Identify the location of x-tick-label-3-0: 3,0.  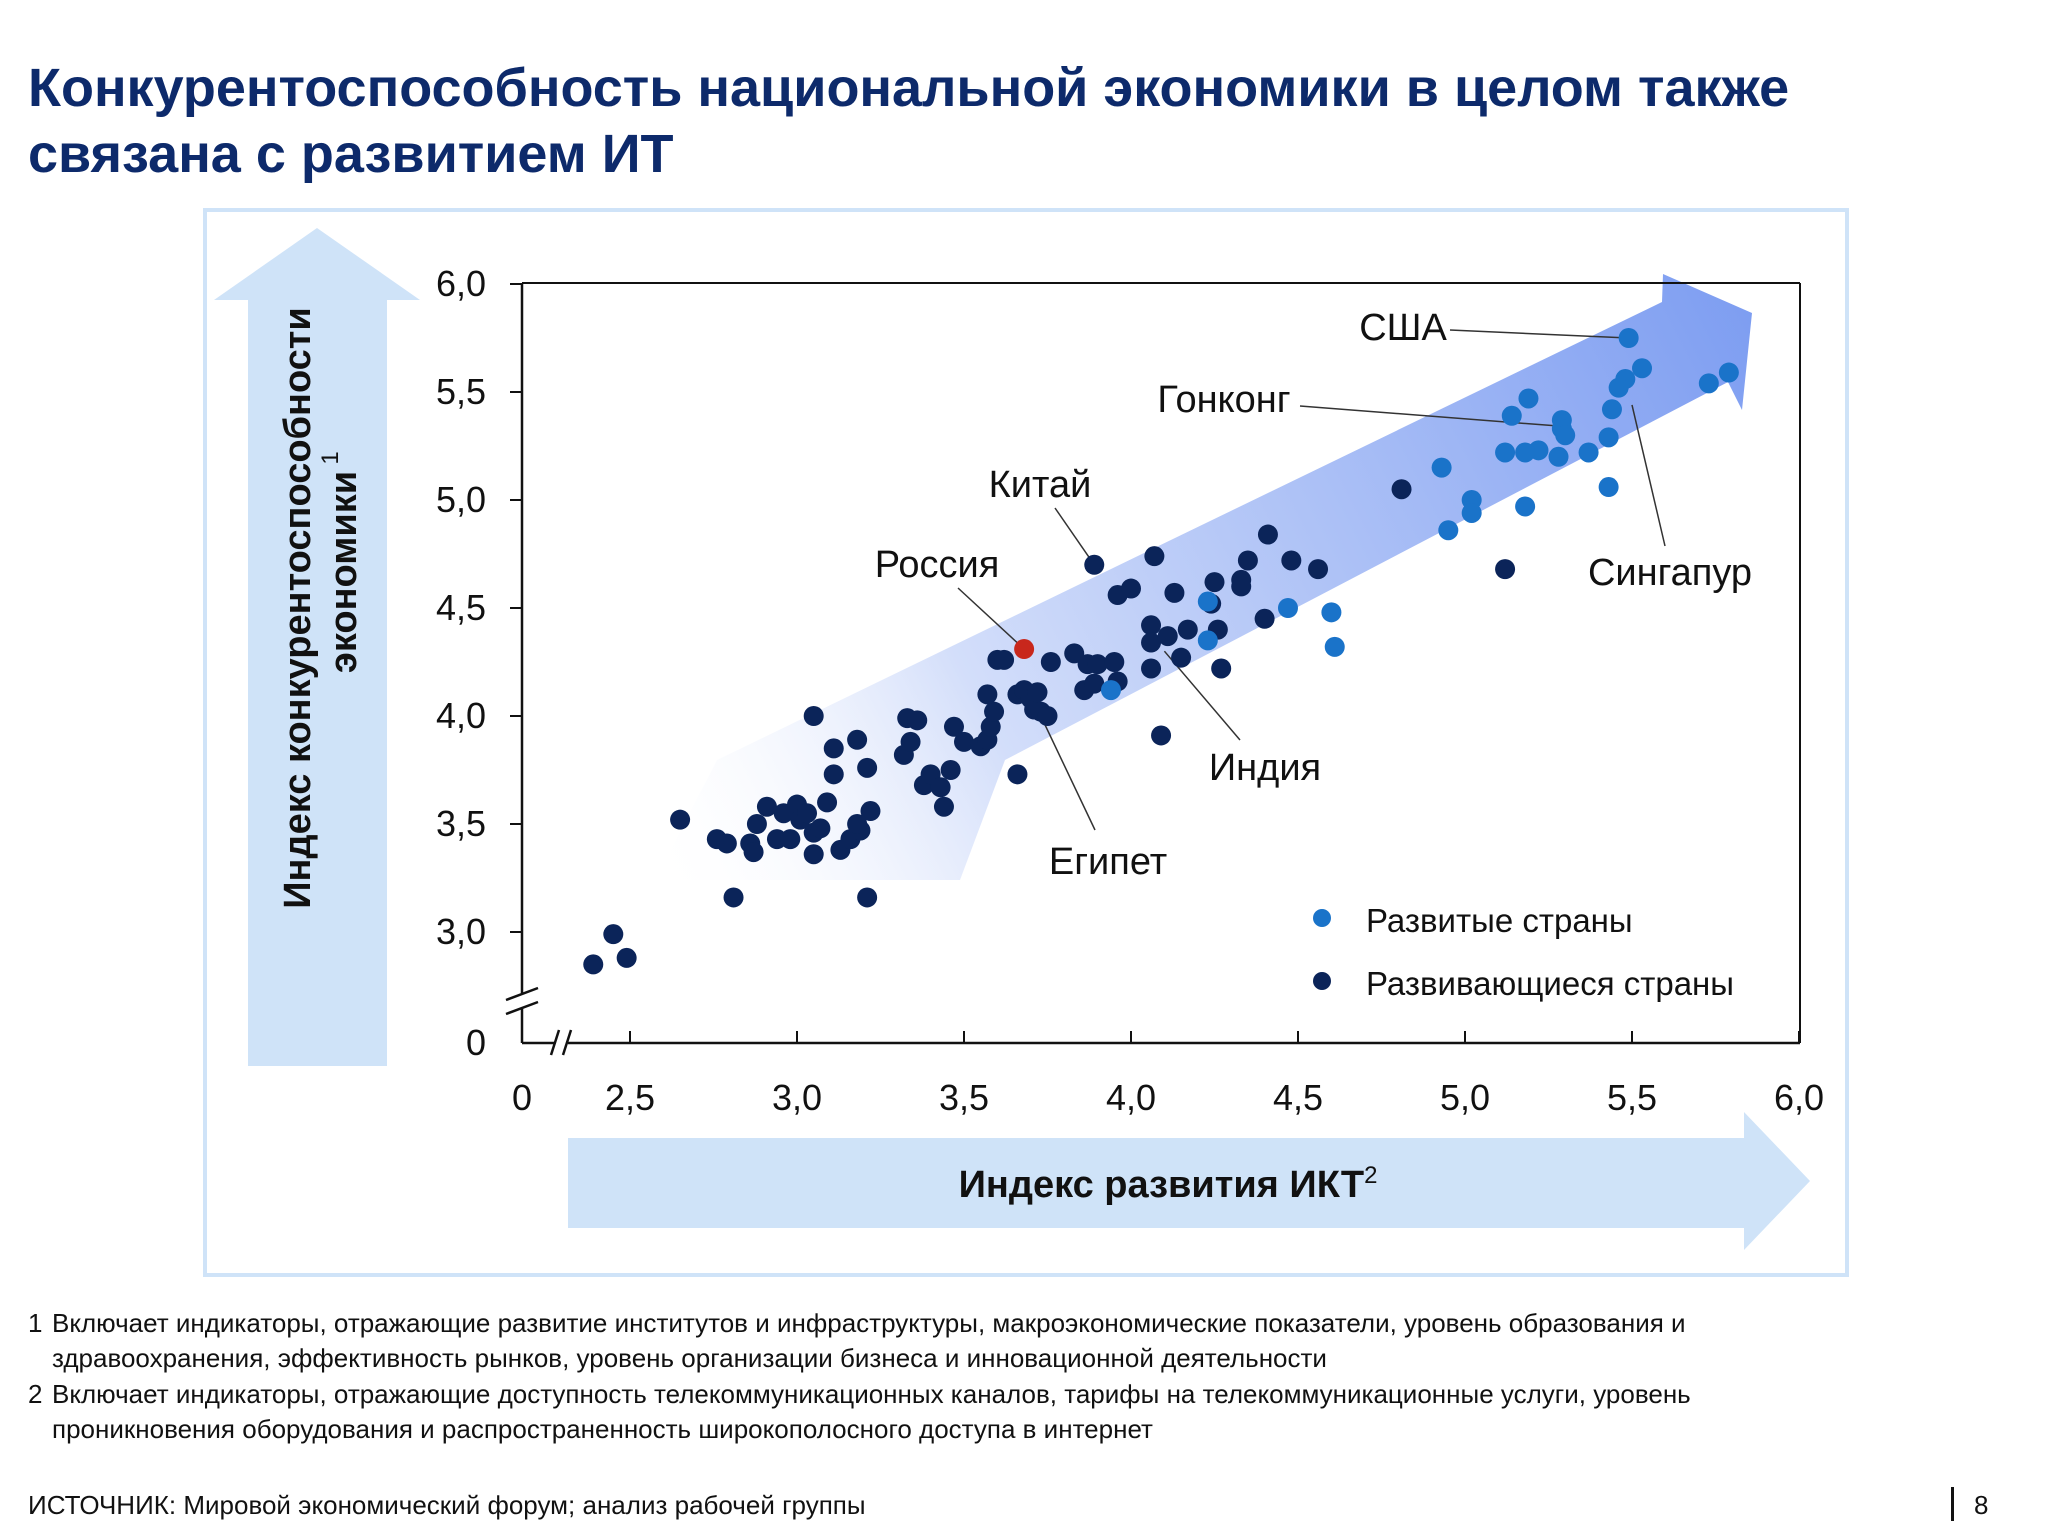
(797, 1097).